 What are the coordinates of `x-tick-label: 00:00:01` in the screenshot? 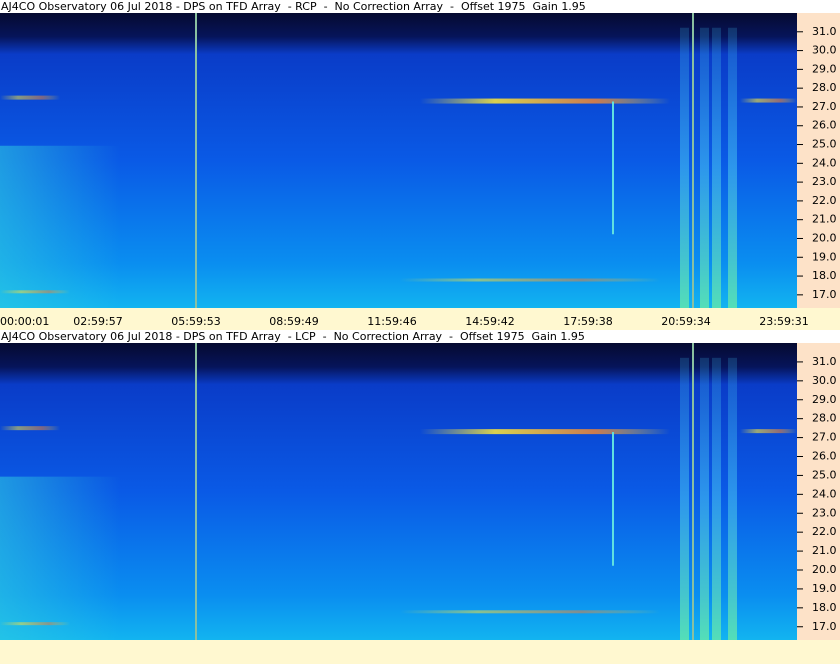 It's located at (24, 321).